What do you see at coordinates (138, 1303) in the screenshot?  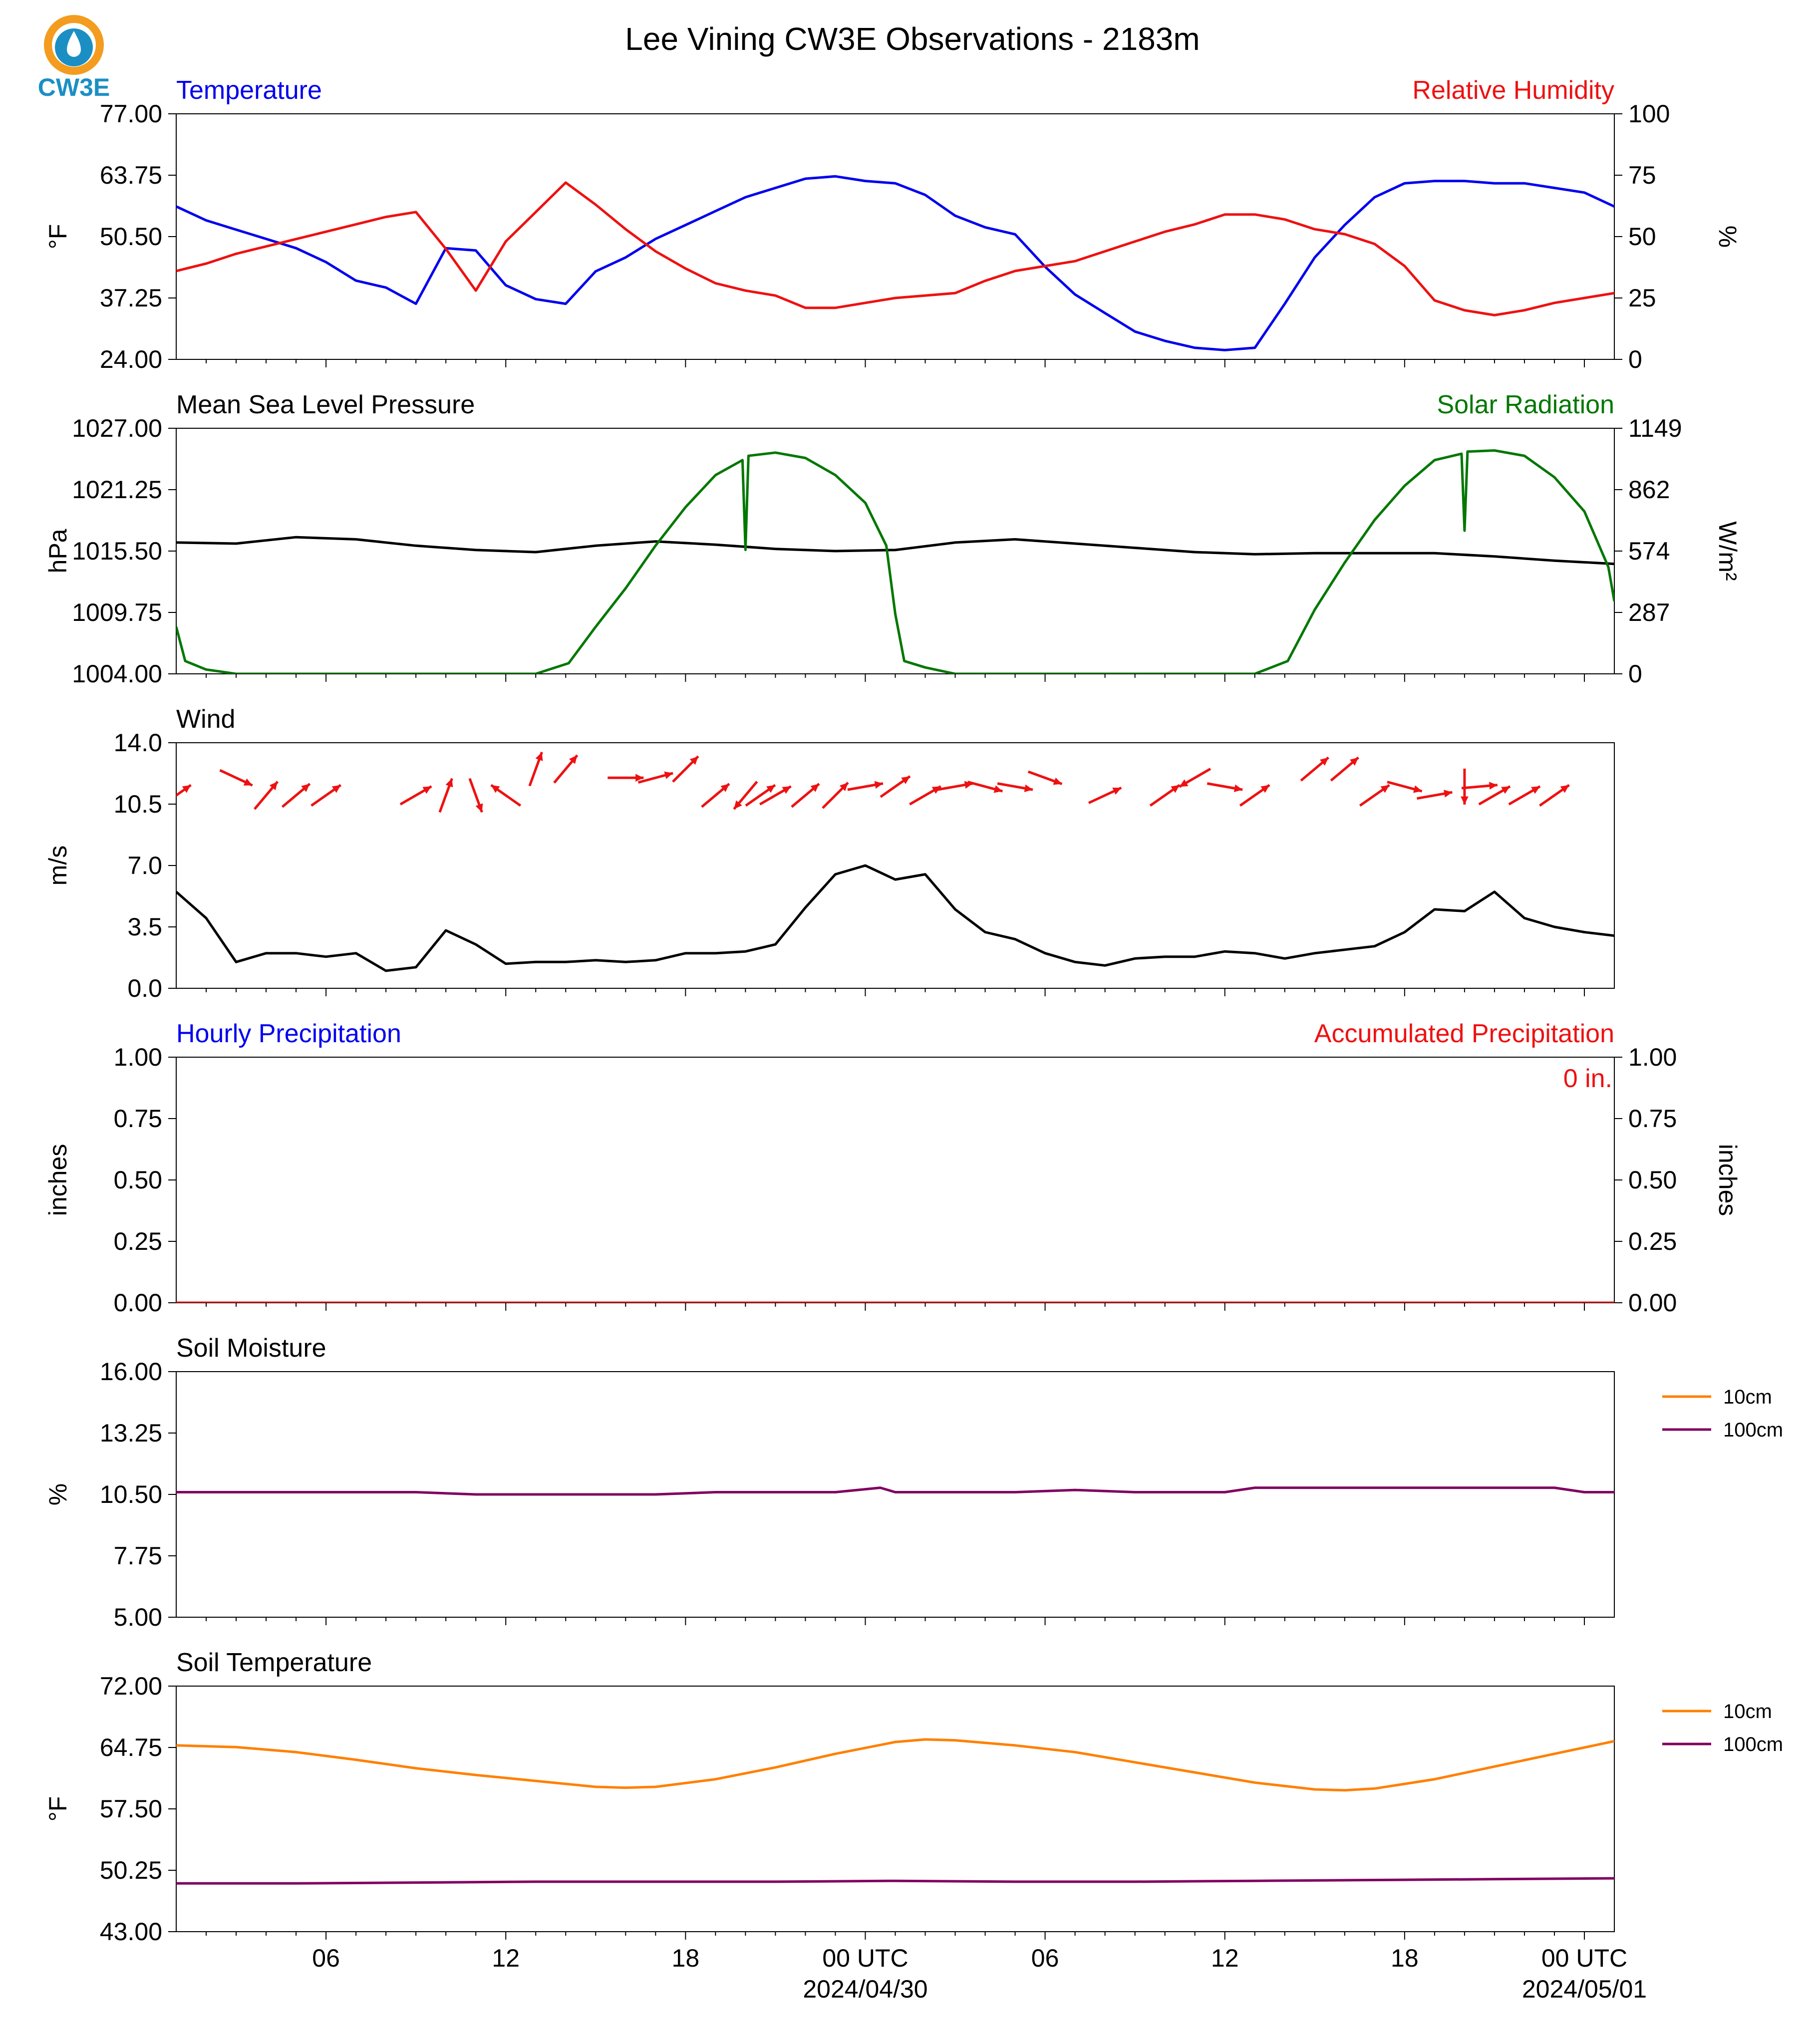 I see `y-tick-label: 0.00` at bounding box center [138, 1303].